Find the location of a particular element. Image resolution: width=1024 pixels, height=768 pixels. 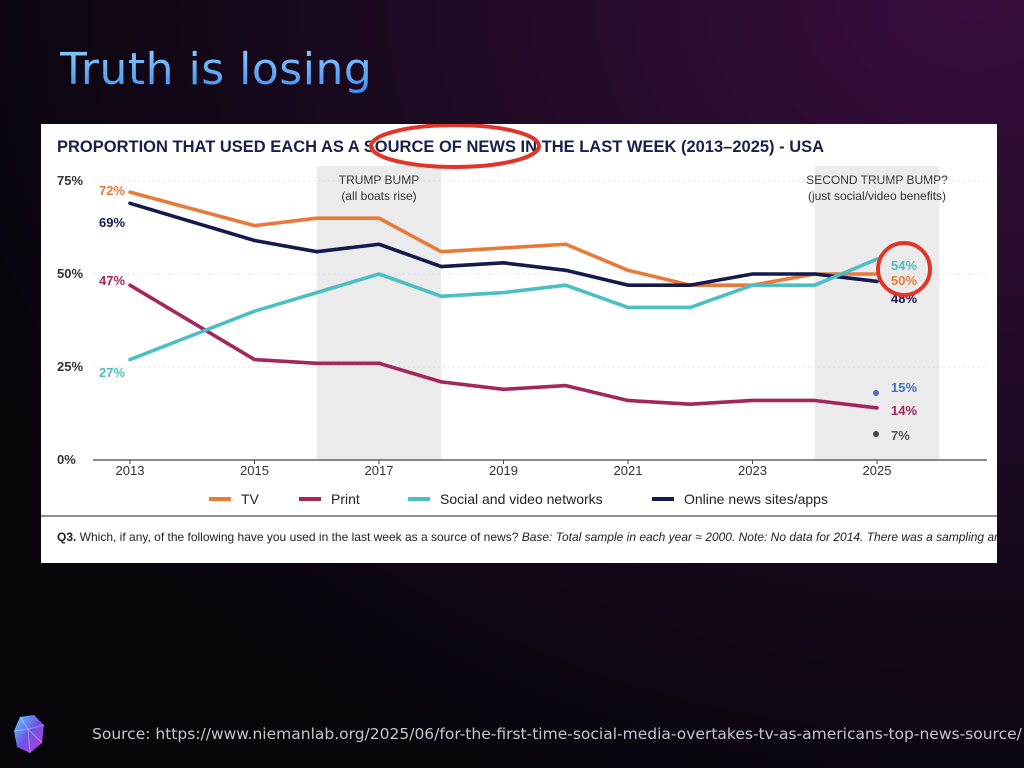

start-label-tv: 72% is located at coordinates (112, 190).